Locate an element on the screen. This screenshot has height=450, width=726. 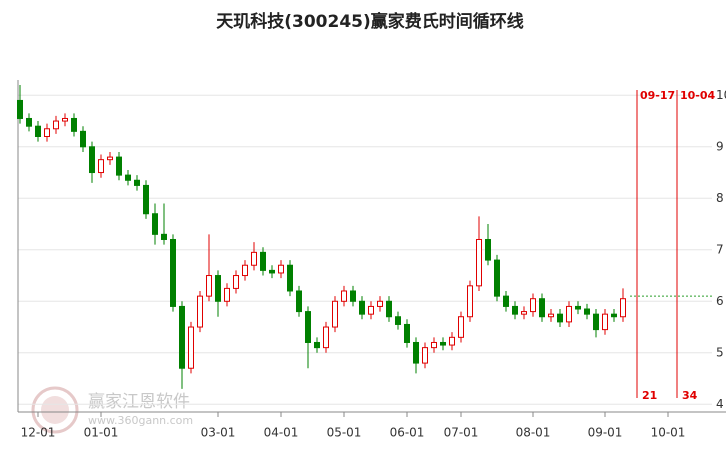
x-tick-label: 03-01 is located at coordinates (218, 433).